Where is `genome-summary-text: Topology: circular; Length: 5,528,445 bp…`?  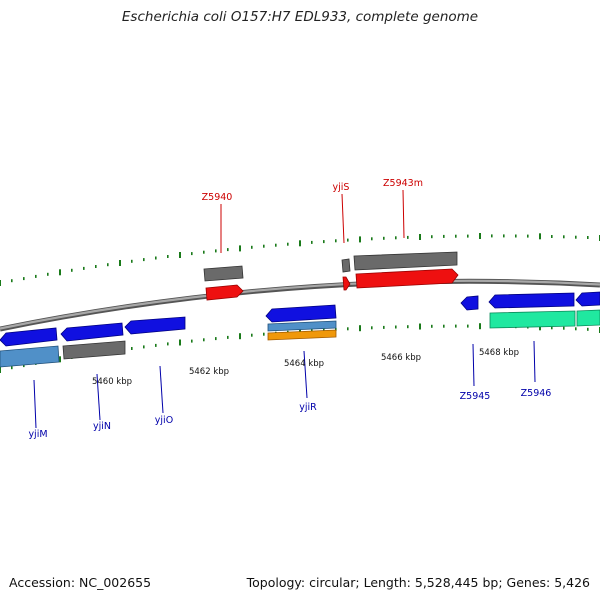 genome-summary-text: Topology: circular; Length: 5,528,445 bp… is located at coordinates (418, 582).